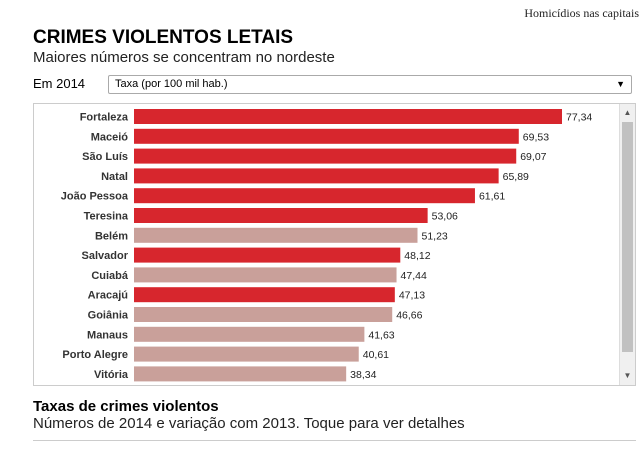  I want to click on table-container-top, so click(334, 450).